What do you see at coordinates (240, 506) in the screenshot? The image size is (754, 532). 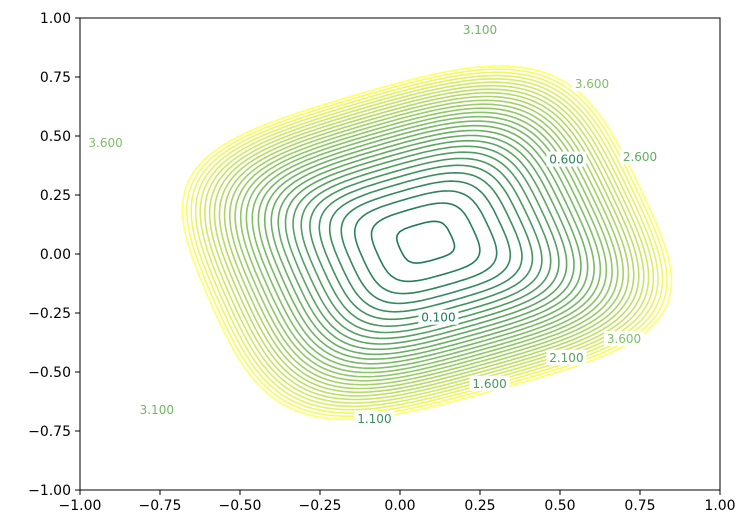 I see `x-tick-label-2: −0.50` at bounding box center [240, 506].